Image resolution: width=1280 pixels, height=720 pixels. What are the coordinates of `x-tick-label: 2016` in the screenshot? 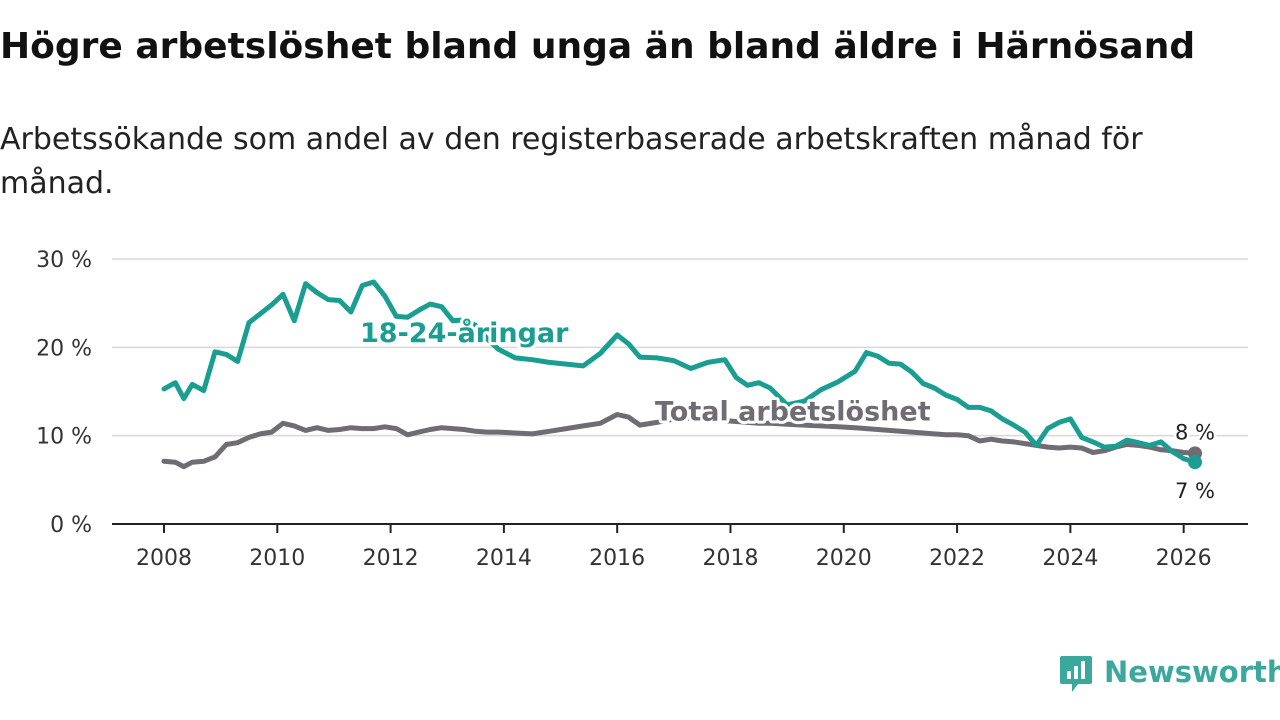 It's located at (617, 558).